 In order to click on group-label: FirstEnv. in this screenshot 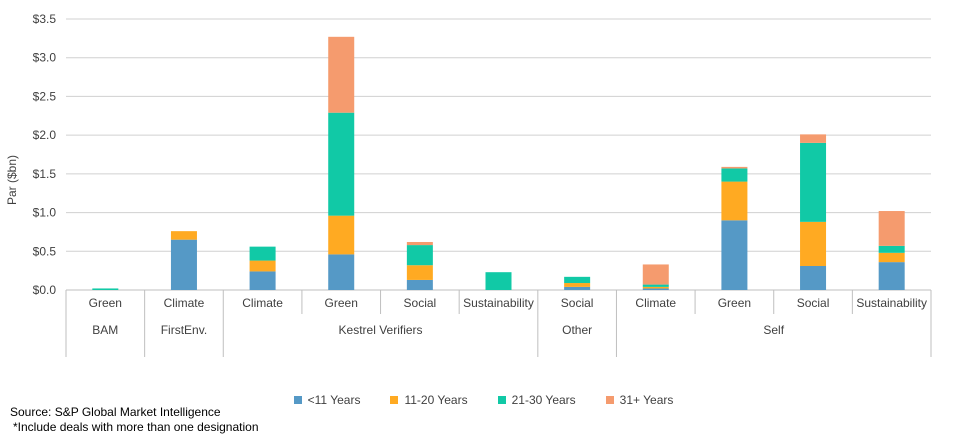, I will do `click(184, 330)`.